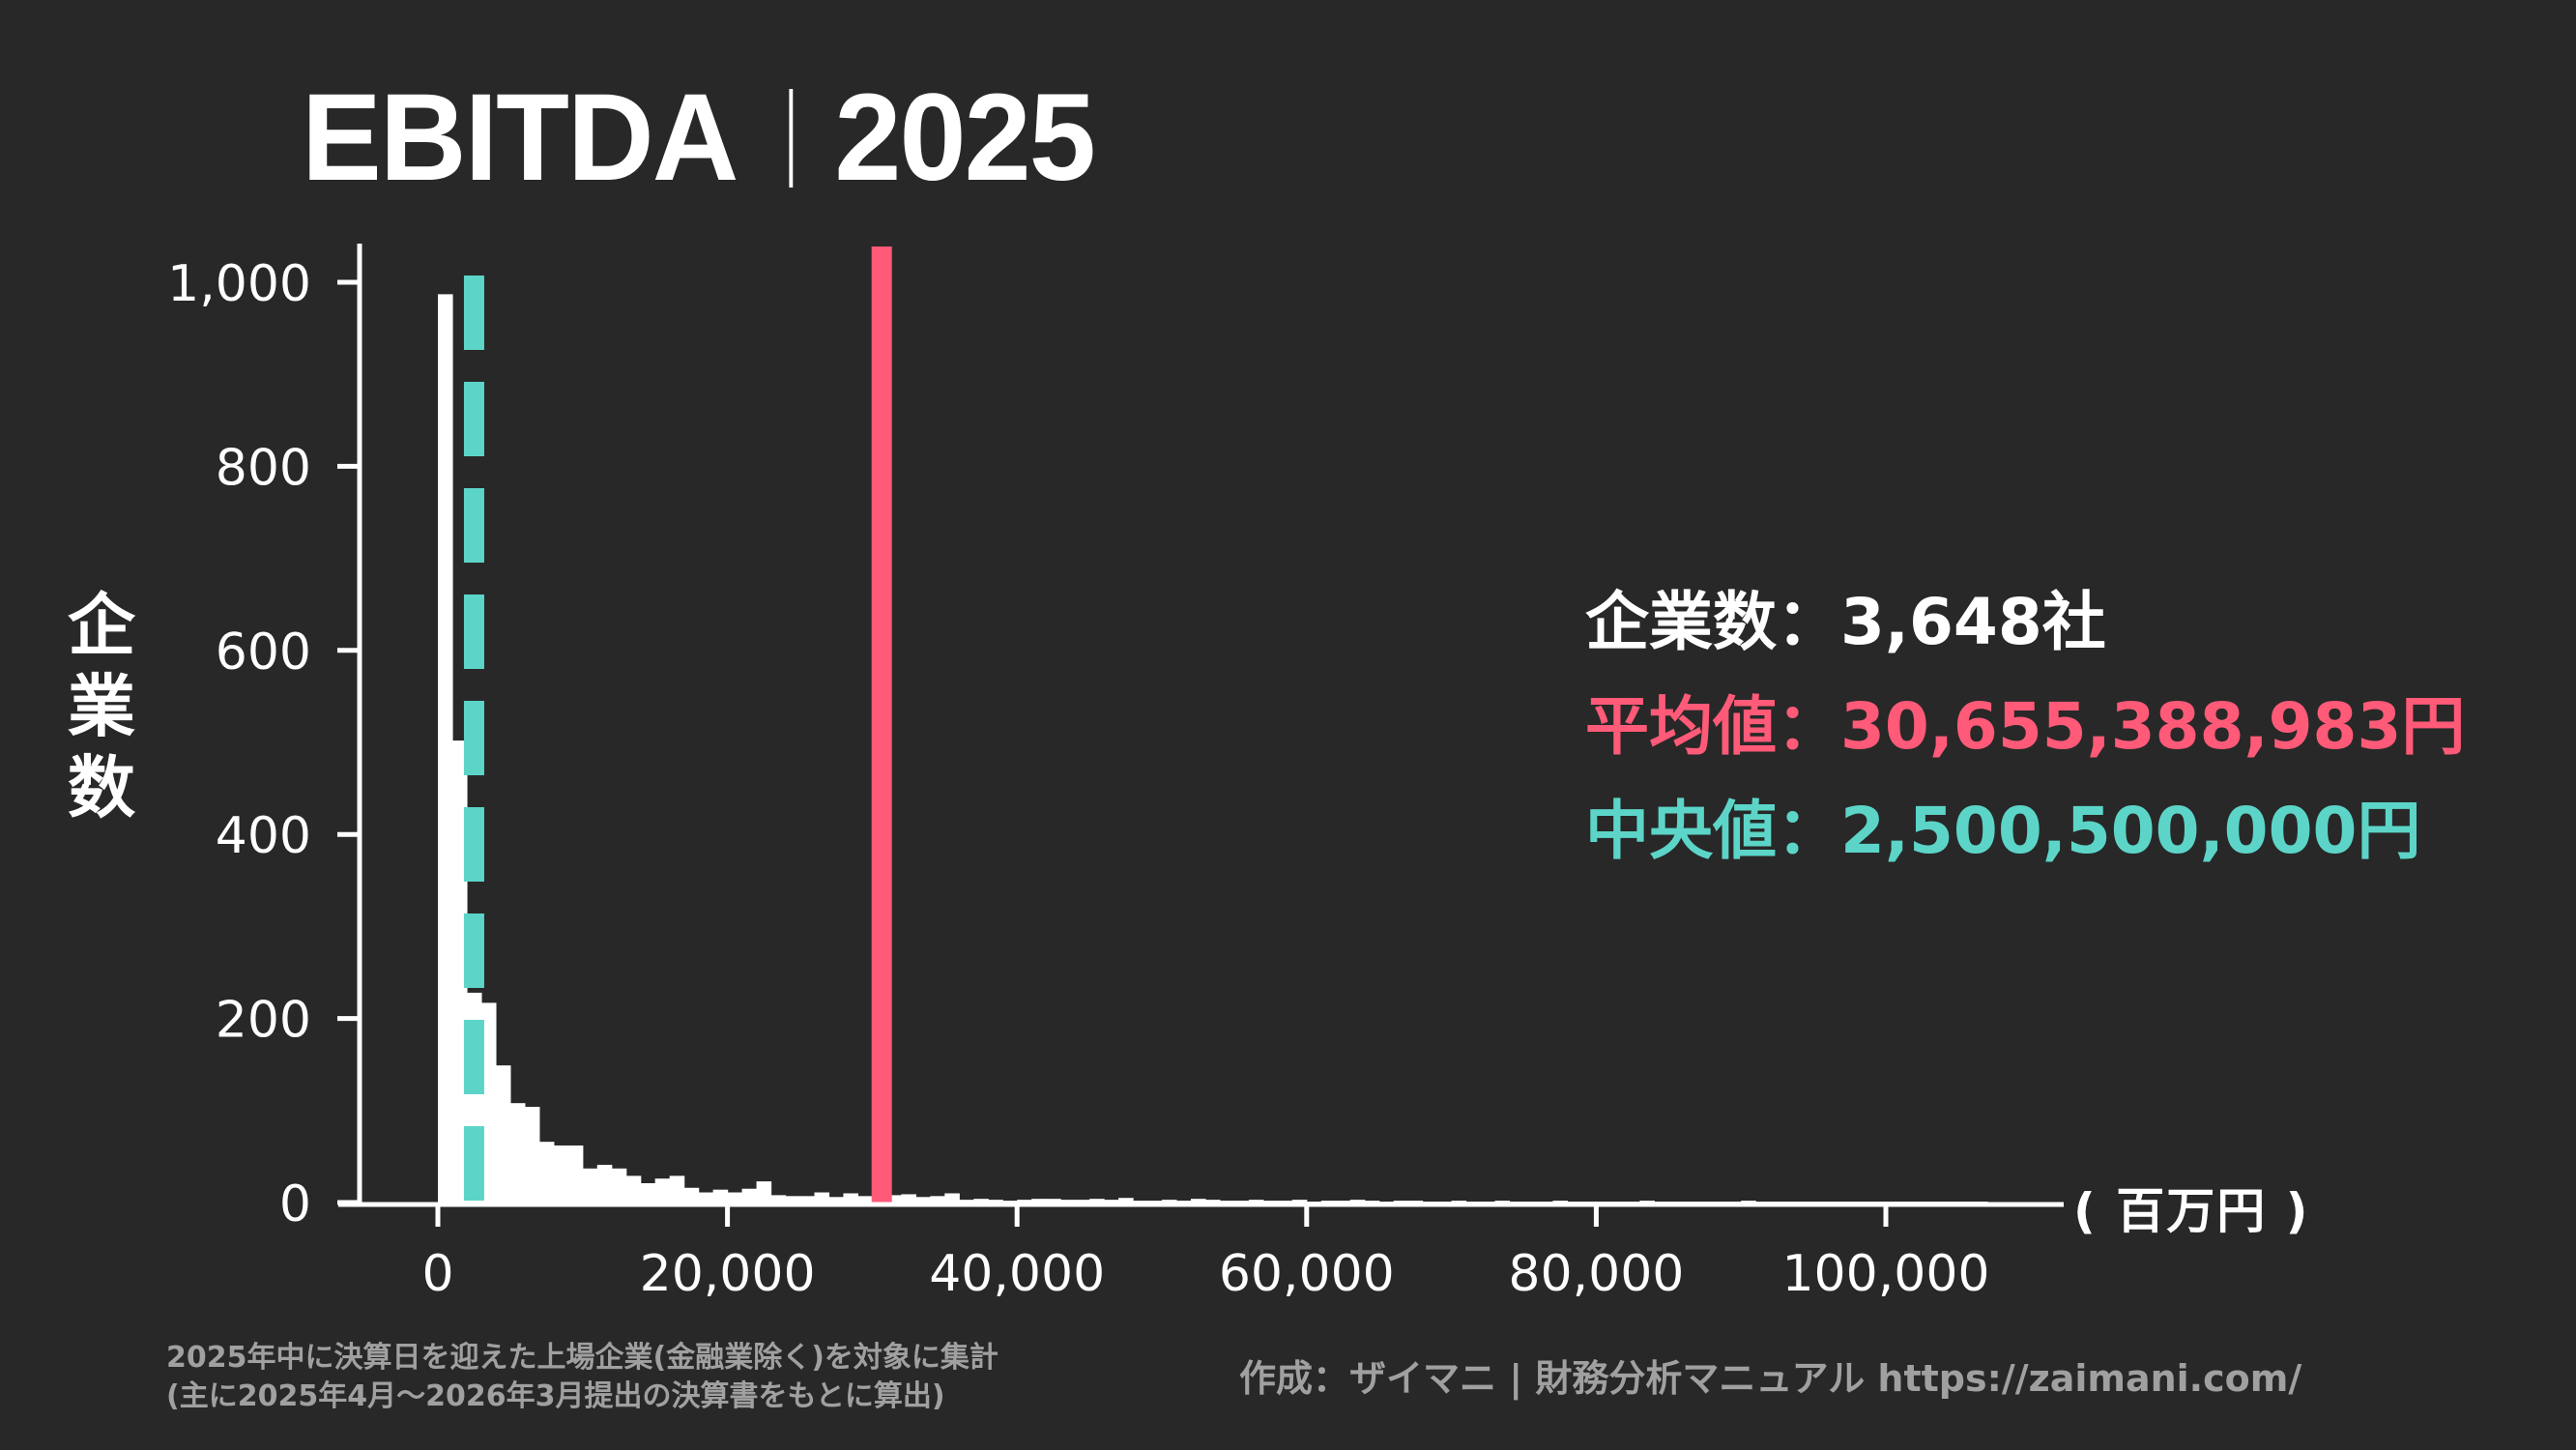  I want to click on stat-count: 企業数：3,648社, so click(2025, 622).